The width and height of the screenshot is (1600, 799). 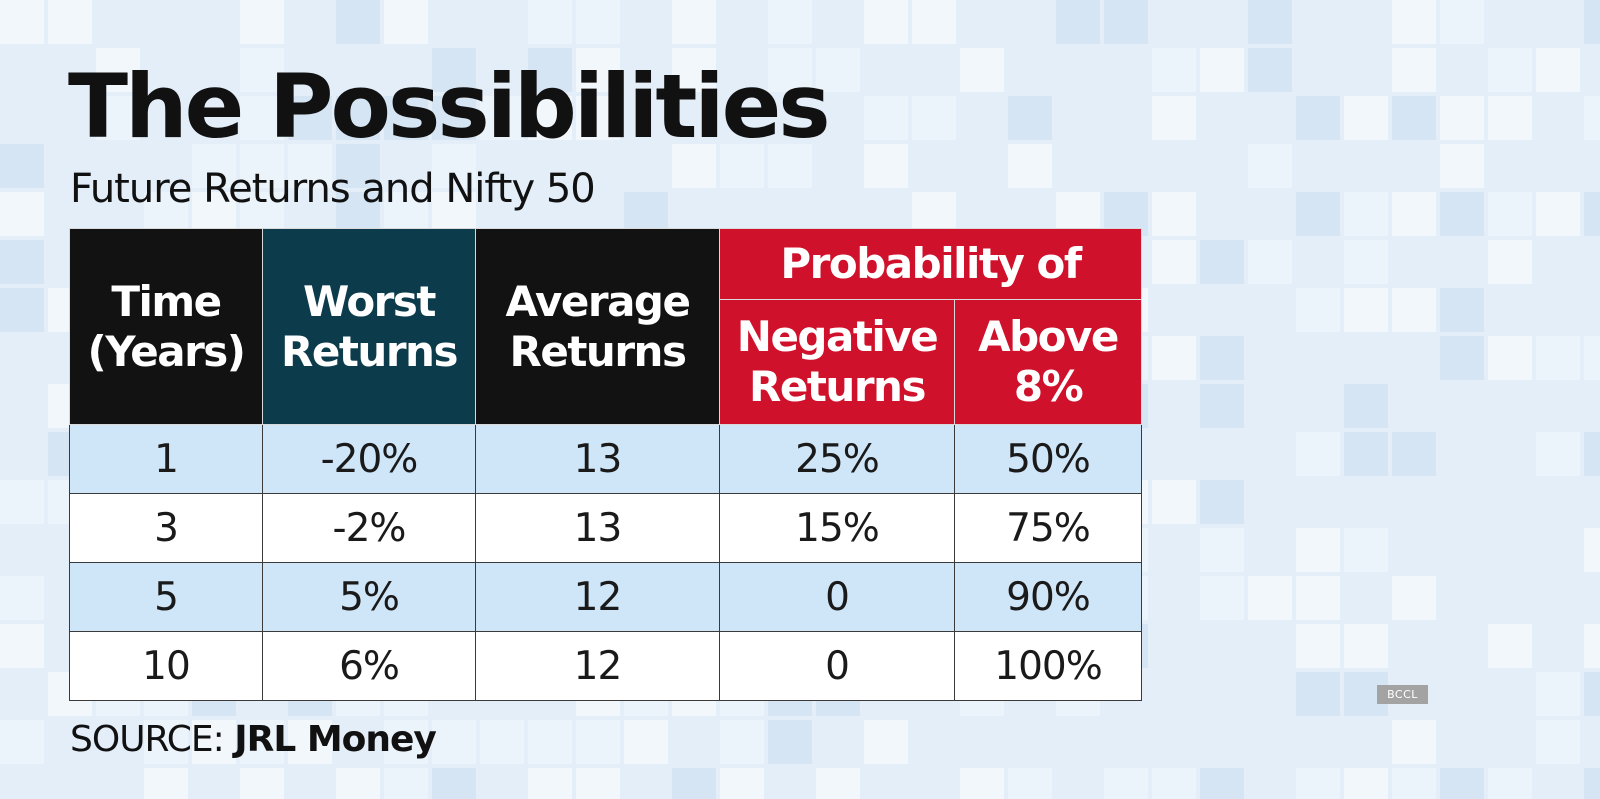 What do you see at coordinates (369, 597) in the screenshot?
I see `cell-worst-returns: 5%` at bounding box center [369, 597].